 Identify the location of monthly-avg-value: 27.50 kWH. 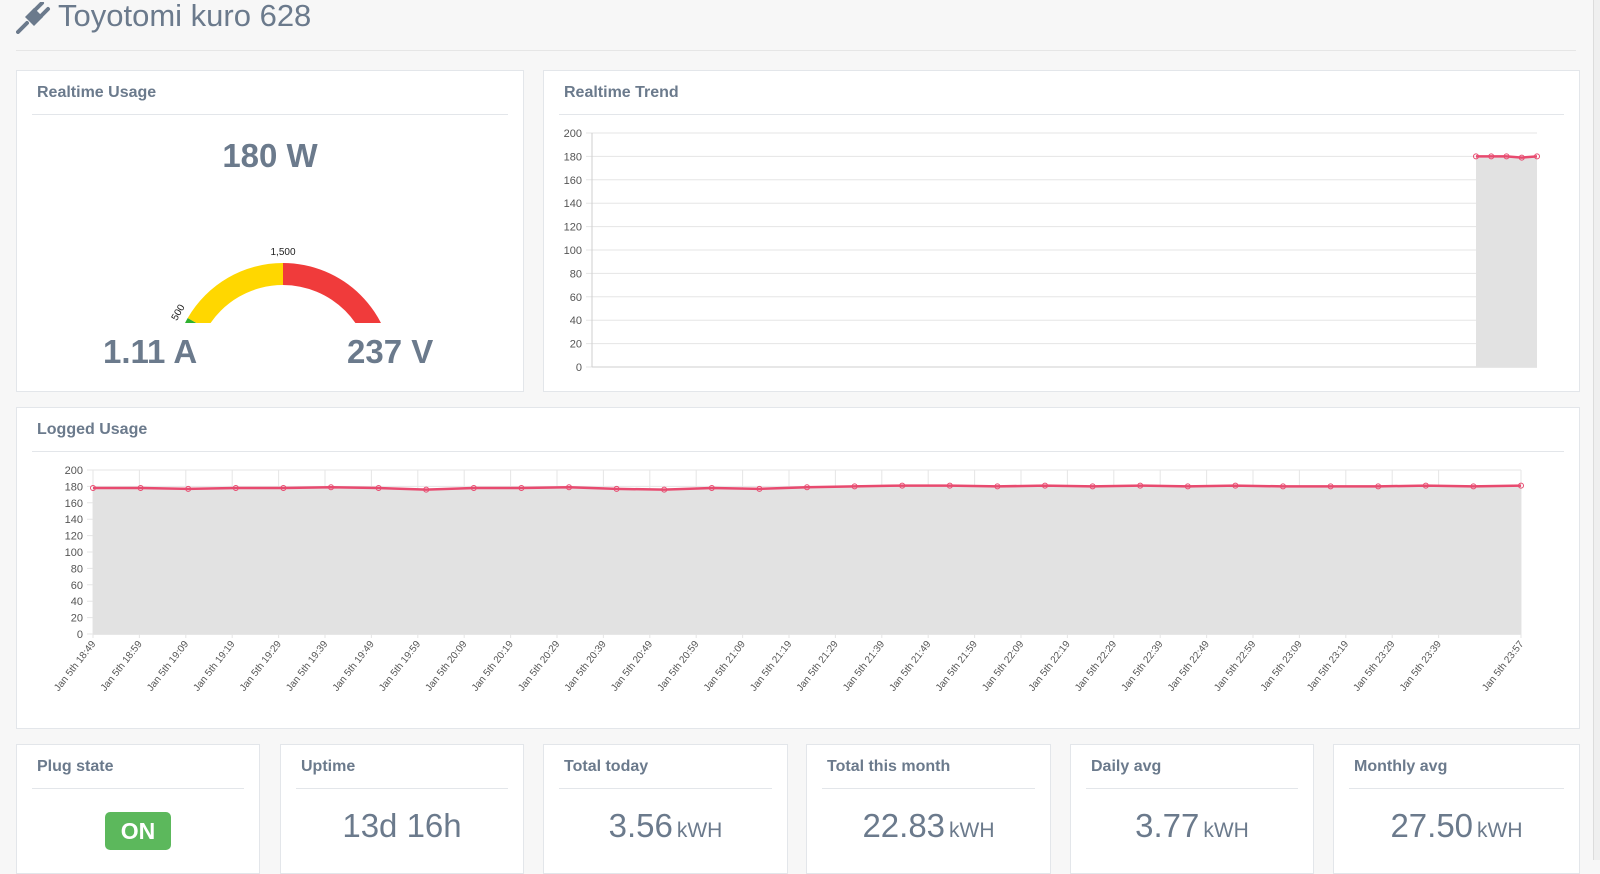
(1456, 826).